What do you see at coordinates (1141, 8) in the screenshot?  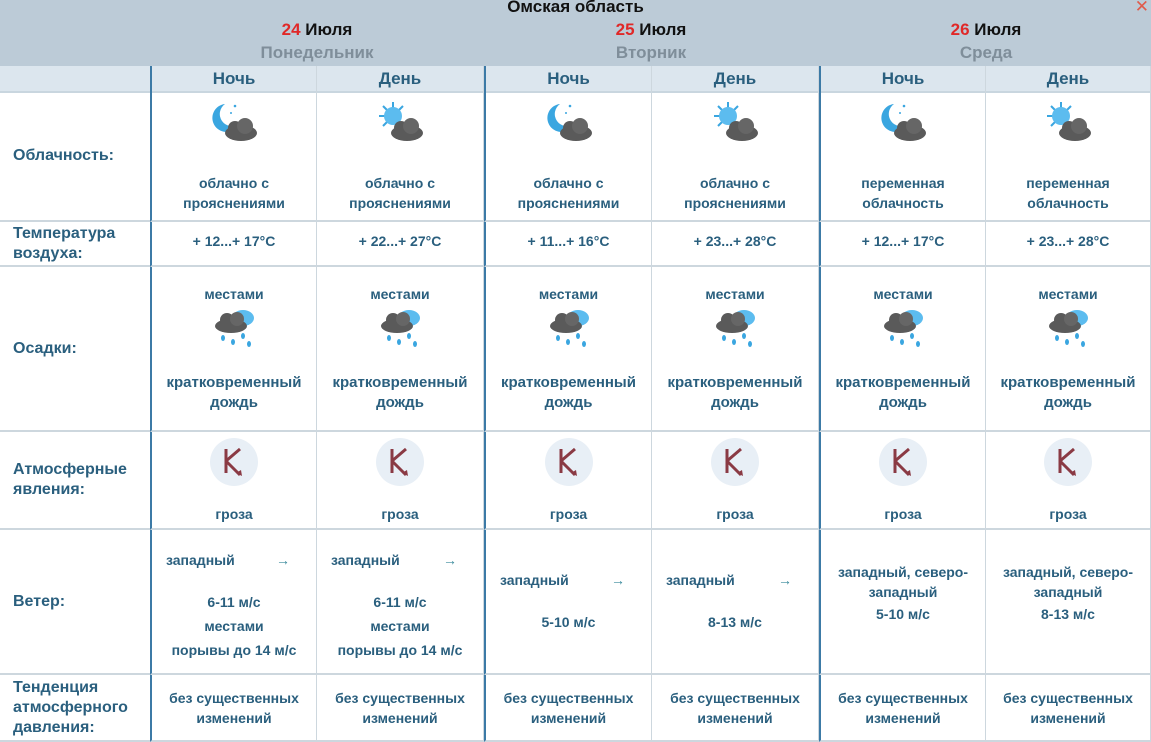 I see `close-icon: ✕` at bounding box center [1141, 8].